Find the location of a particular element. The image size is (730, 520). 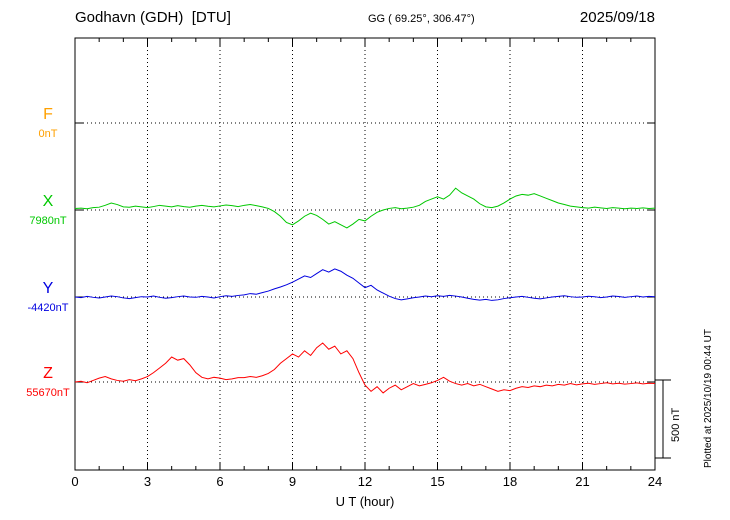

x-tick-label: 6 is located at coordinates (220, 481).